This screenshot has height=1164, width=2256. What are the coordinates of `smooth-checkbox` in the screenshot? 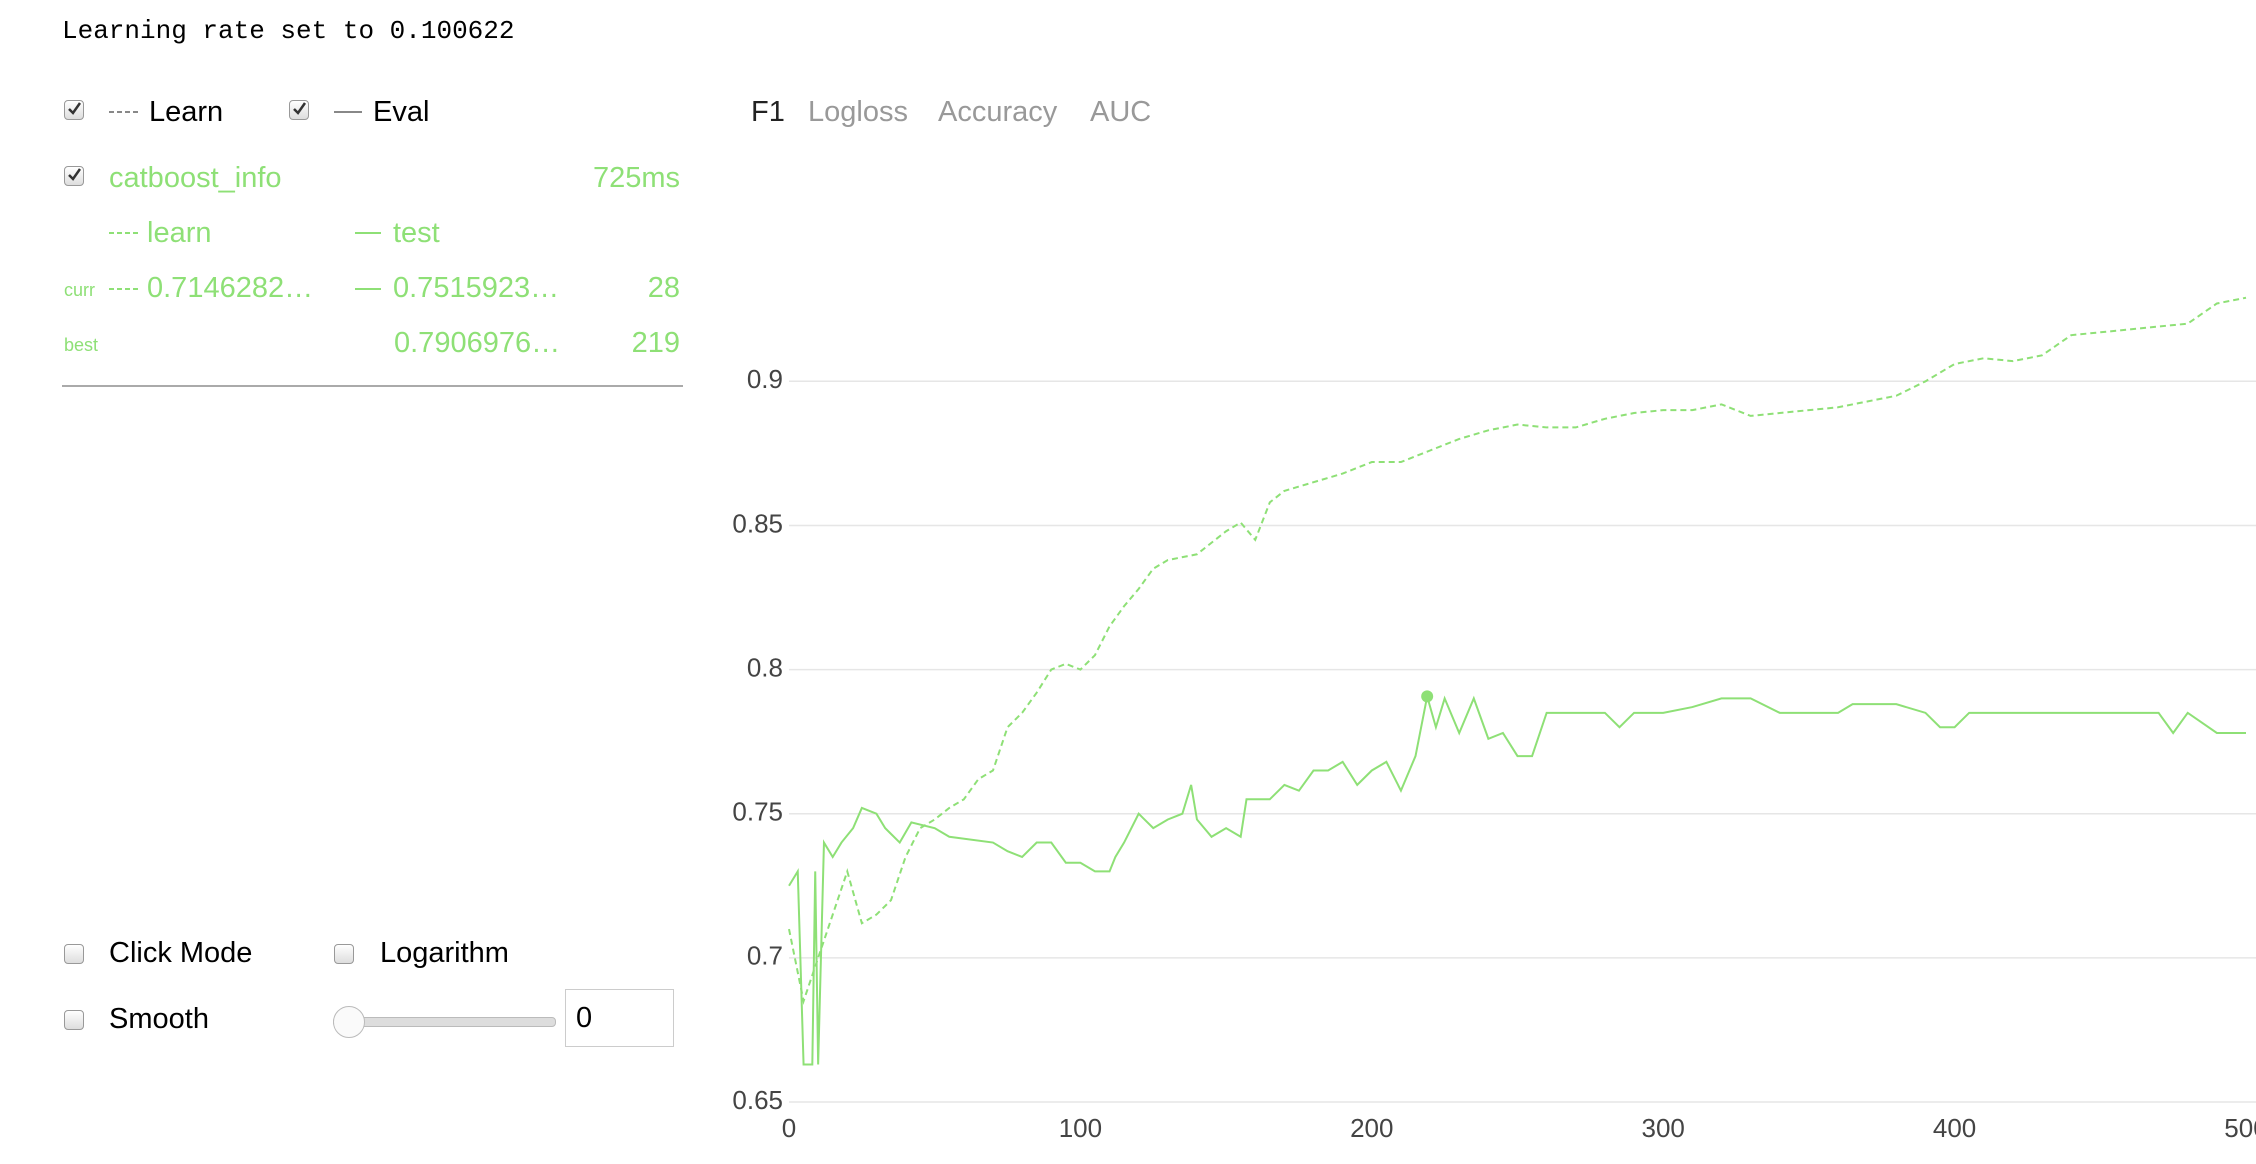 It's located at (74, 1020).